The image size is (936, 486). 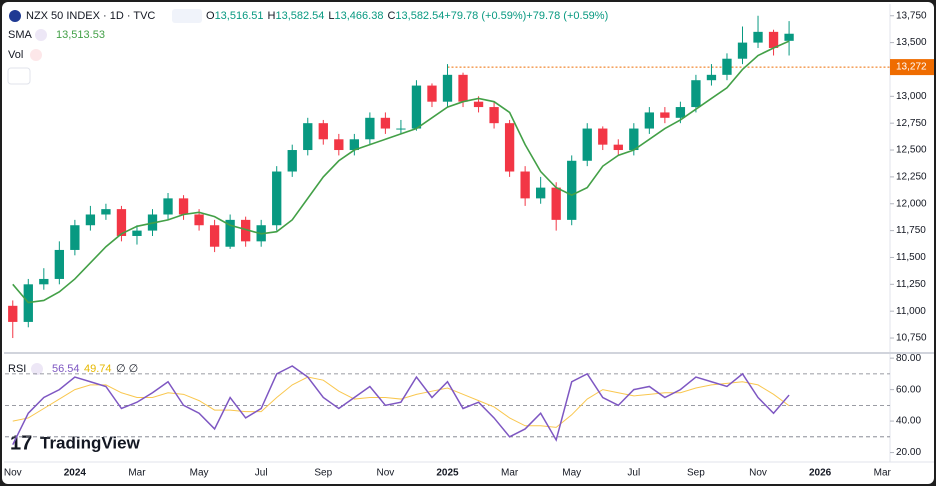 I want to click on sma-legend-value: 13,513.53, so click(x=80, y=35).